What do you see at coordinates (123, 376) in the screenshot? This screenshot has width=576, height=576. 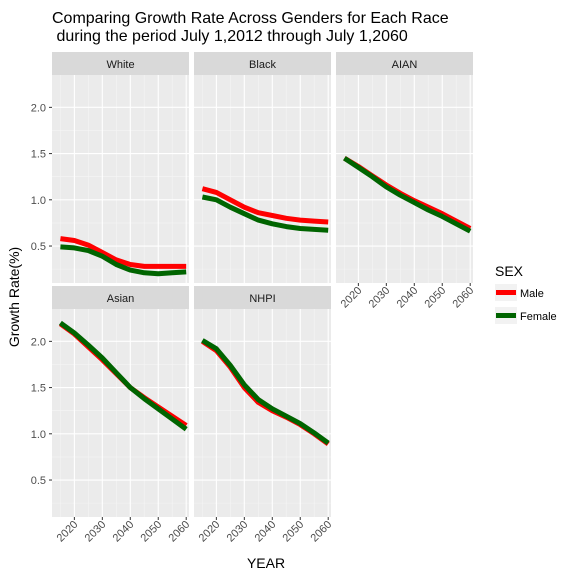 I see `series-line-asian-female` at bounding box center [123, 376].